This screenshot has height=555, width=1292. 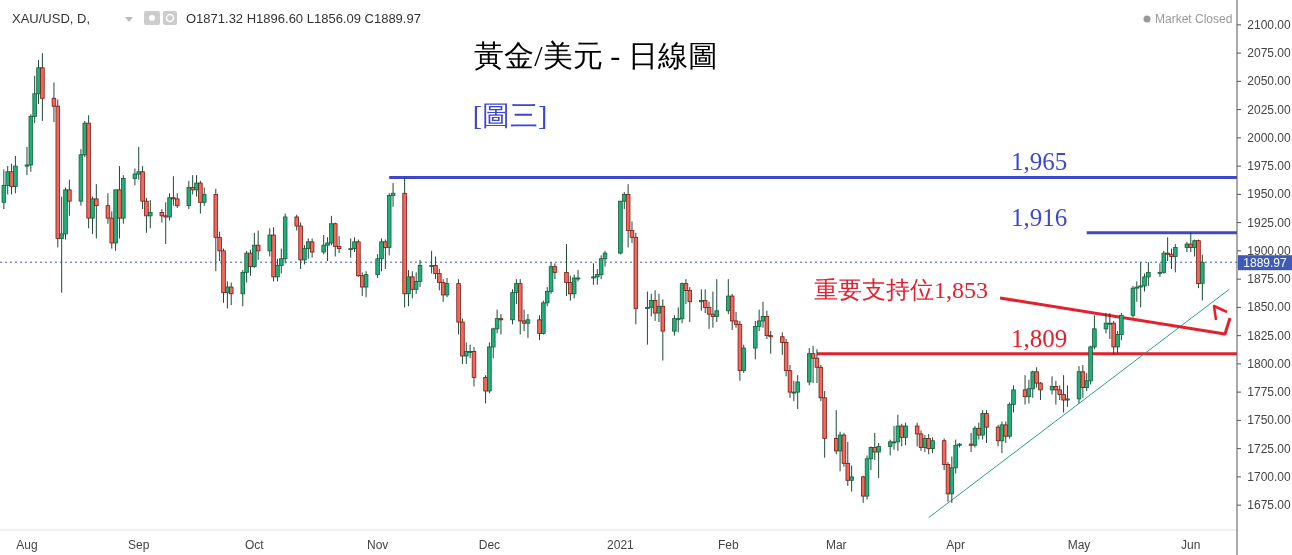 What do you see at coordinates (1269, 392) in the screenshot?
I see `y-tick-label: 1775.00` at bounding box center [1269, 392].